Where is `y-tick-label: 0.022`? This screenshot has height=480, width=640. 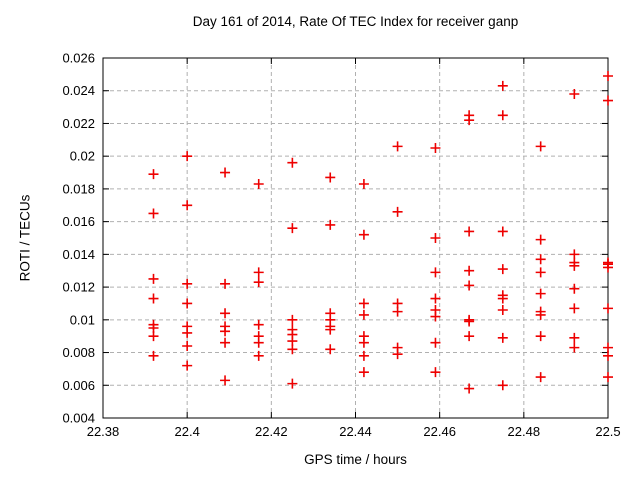 y-tick-label: 0.022 is located at coordinates (78, 123).